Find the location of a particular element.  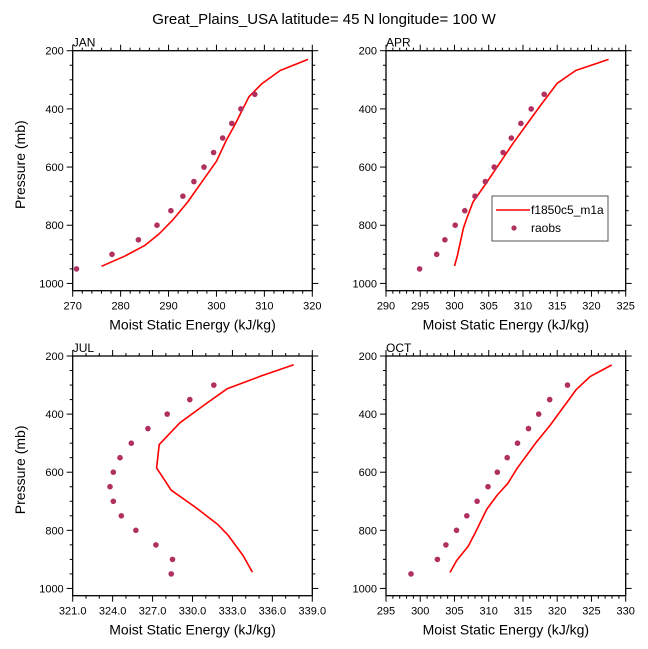

legend: f1850c5_m1a raobs is located at coordinates (550, 218).